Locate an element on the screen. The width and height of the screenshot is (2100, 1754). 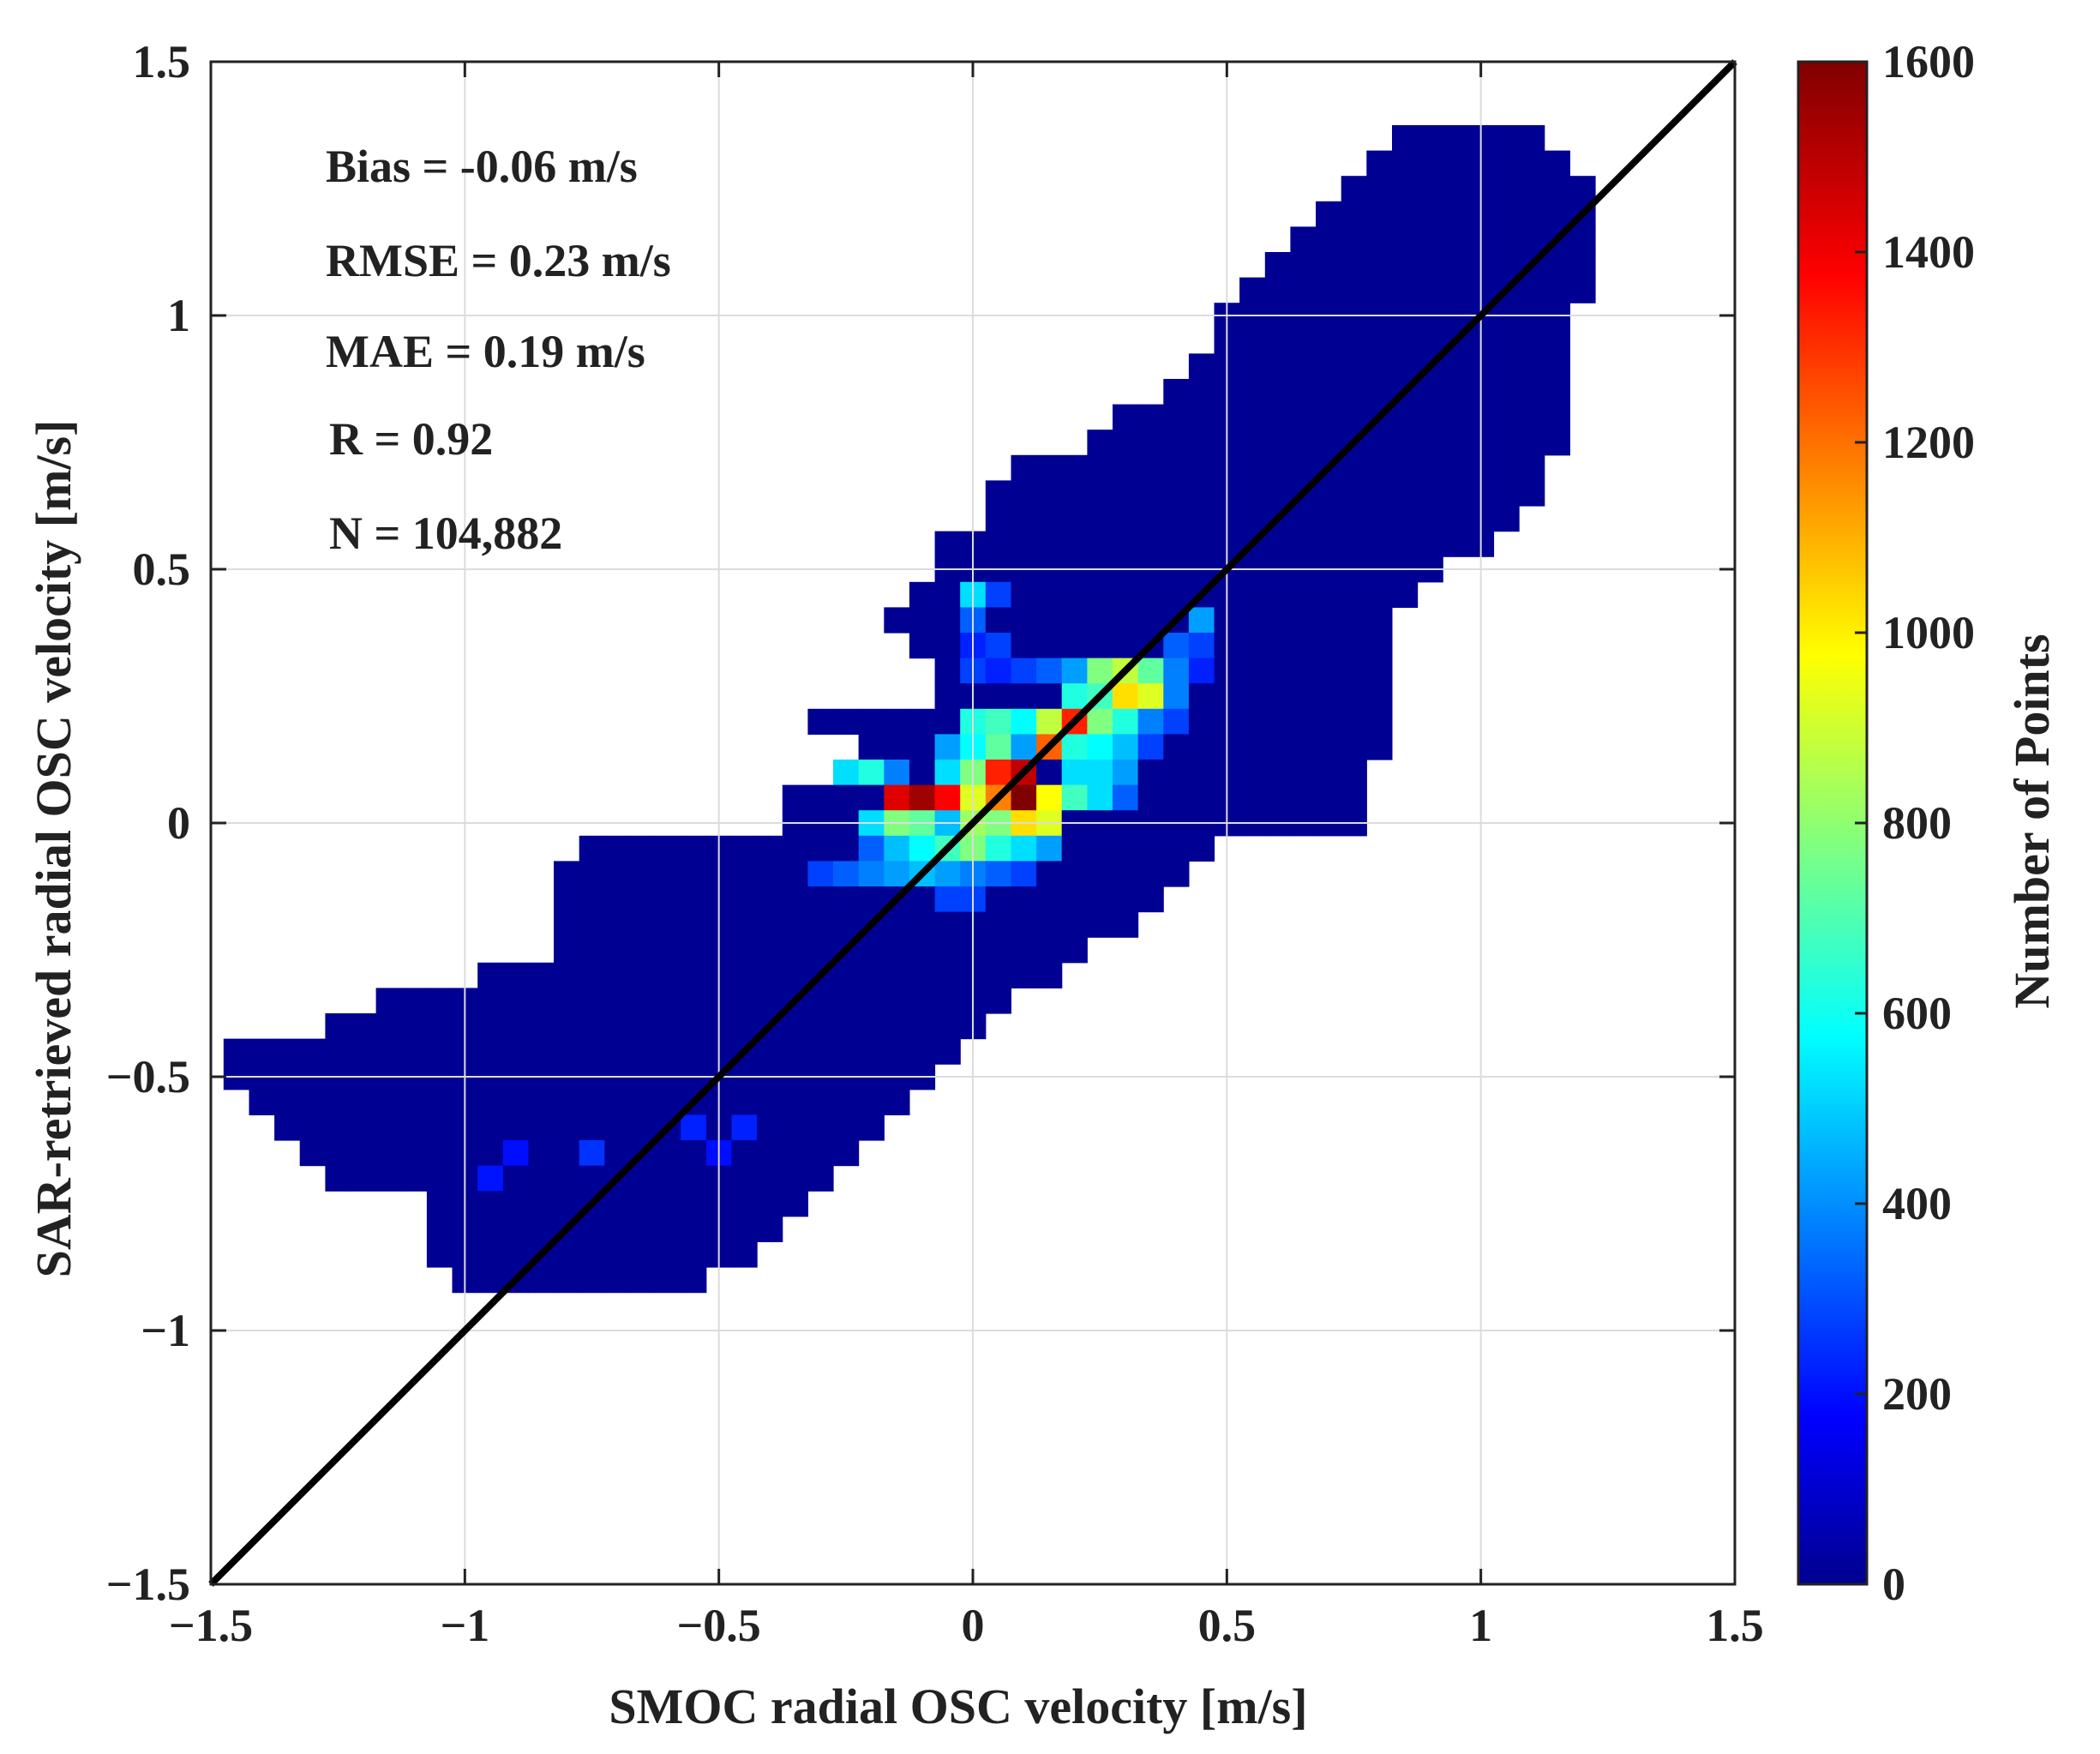
colorbar-tick-label: 0 is located at coordinates (1893, 1585).